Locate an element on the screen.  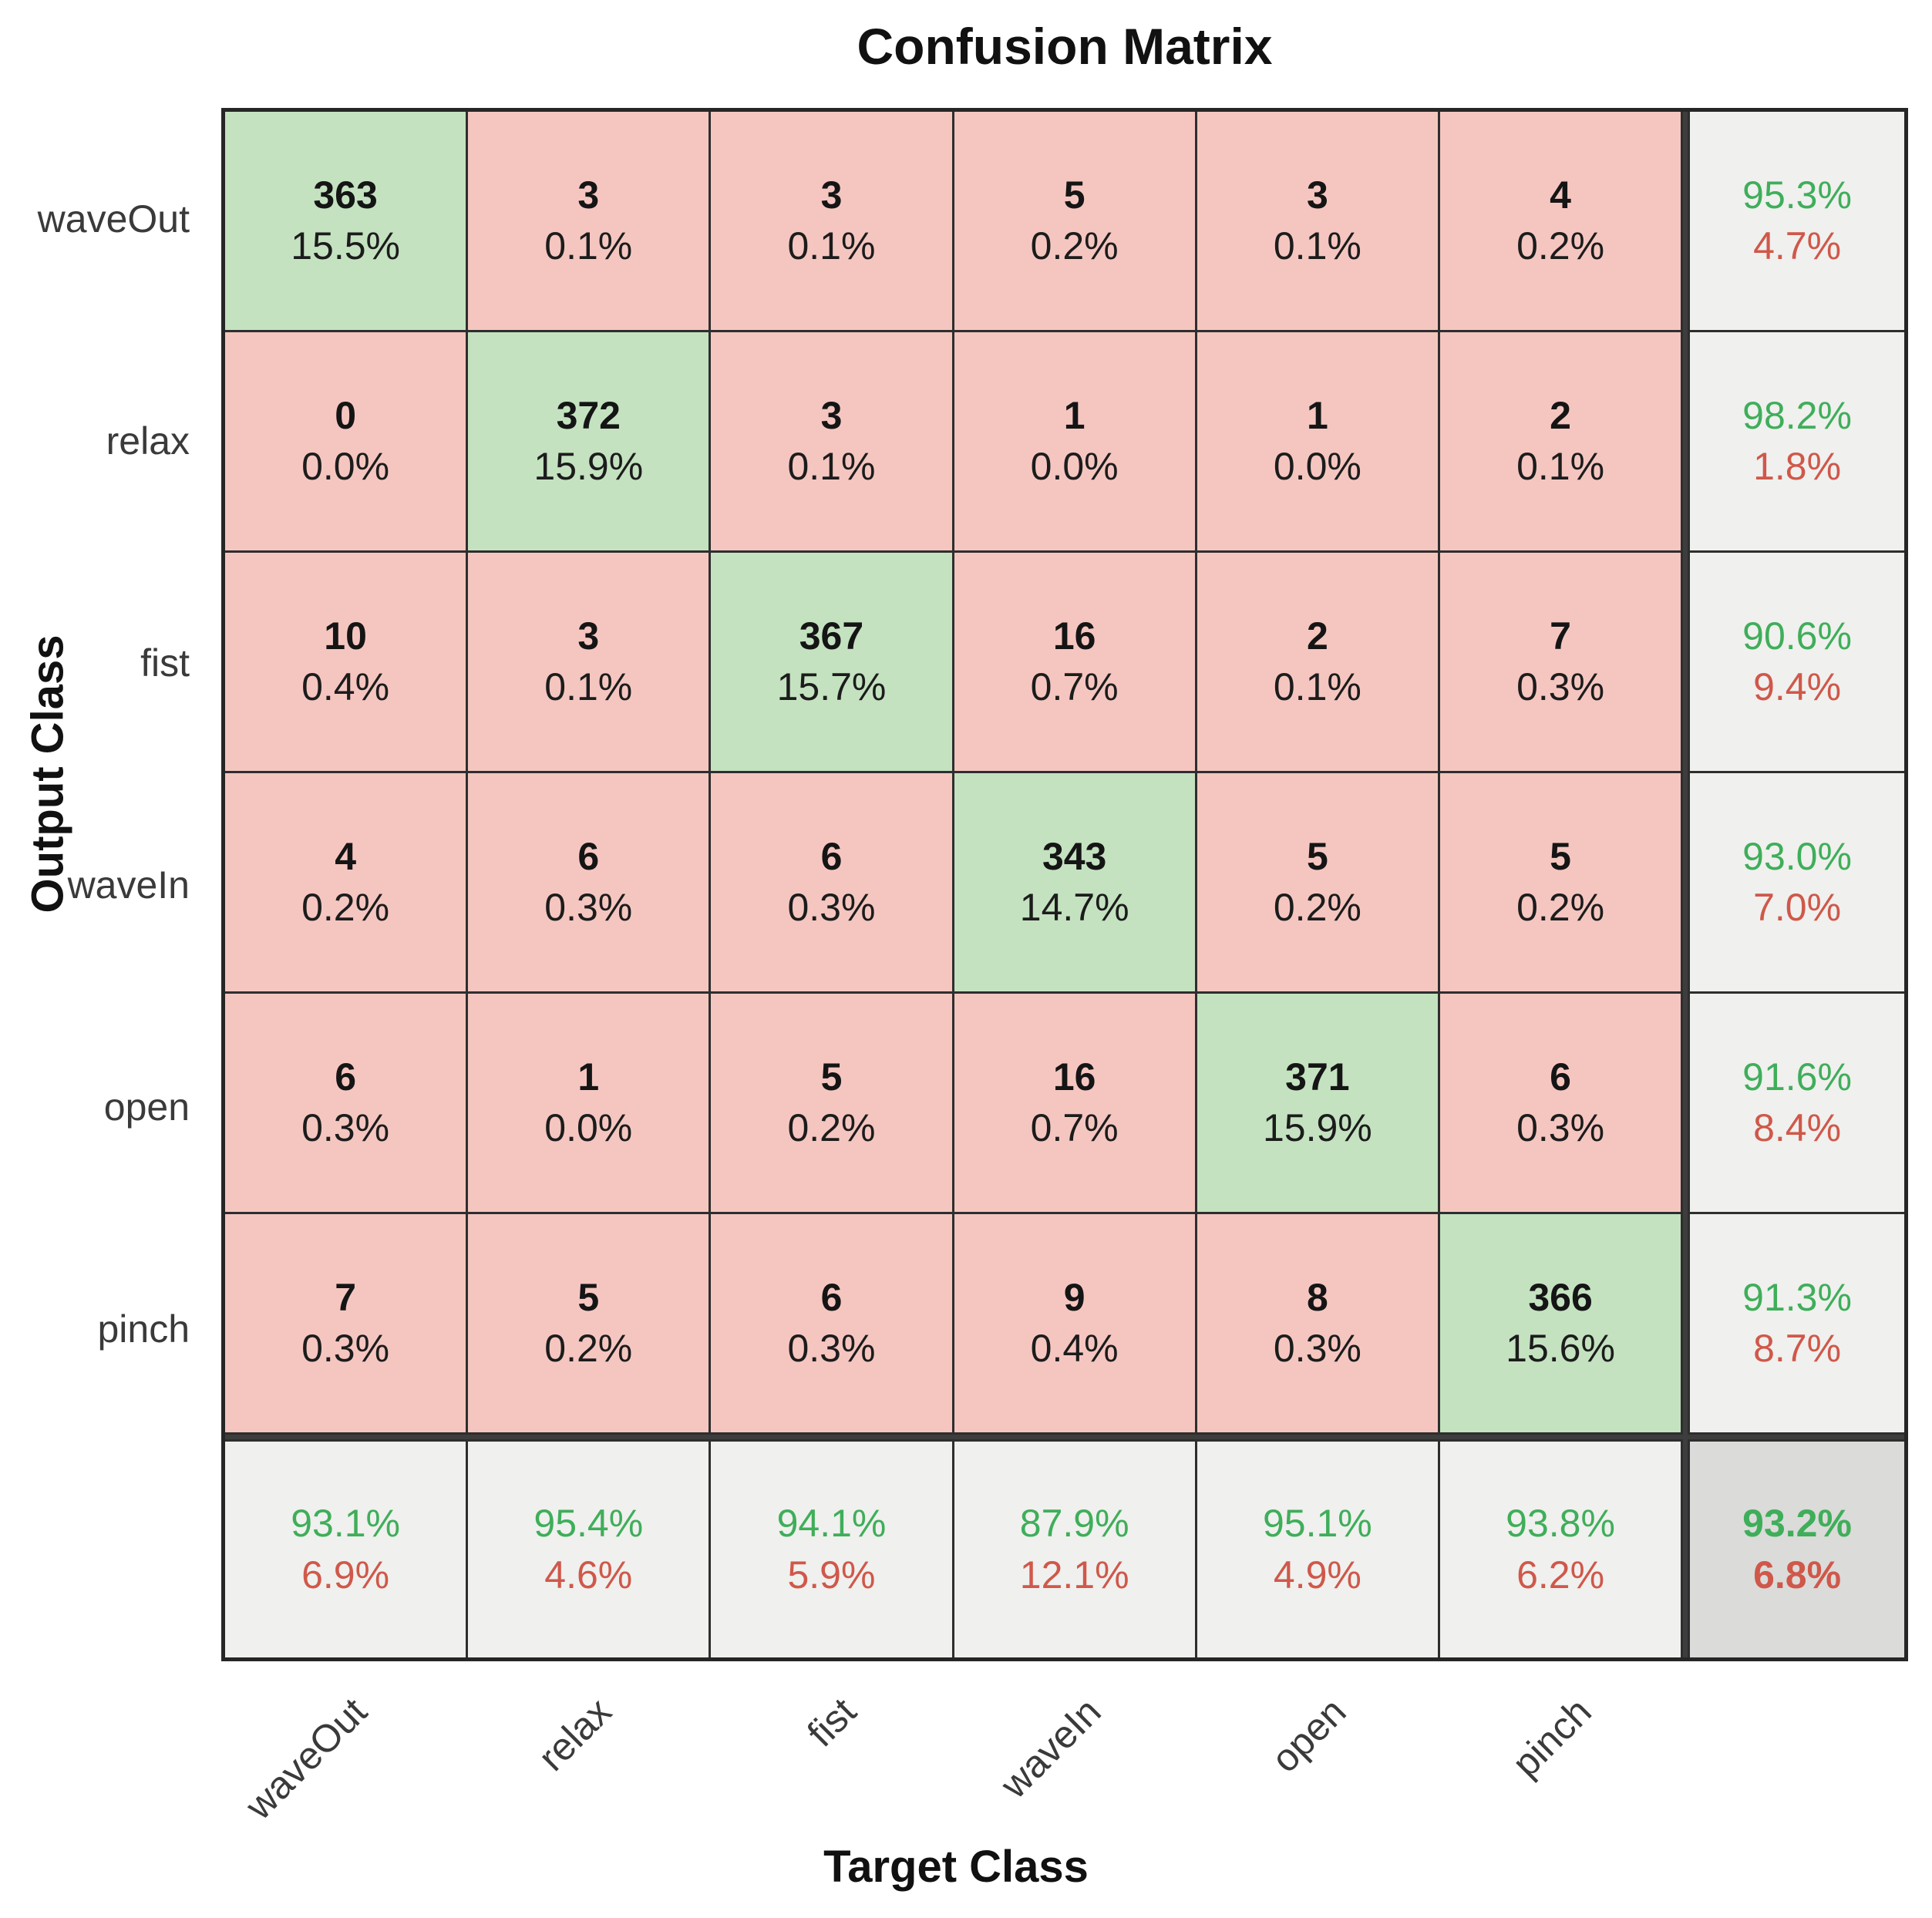
matrix-cell-waveIn-open: 5 0.2% is located at coordinates (1317, 881).